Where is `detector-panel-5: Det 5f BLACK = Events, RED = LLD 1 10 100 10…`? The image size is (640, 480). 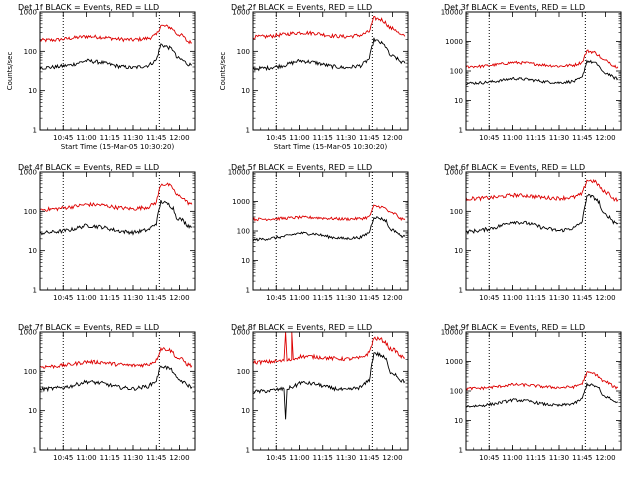 detector-panel-5: Det 5f BLACK = Events, RED = LLD 1 10 100 10… is located at coordinates (318, 232).